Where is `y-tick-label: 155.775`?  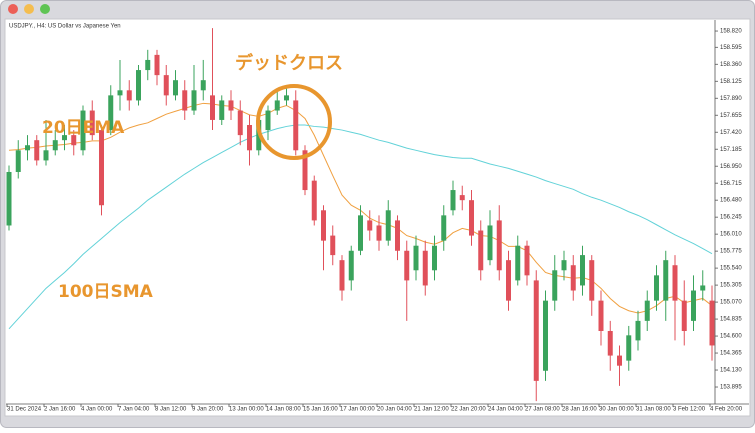 y-tick-label: 155.775 is located at coordinates (731, 252).